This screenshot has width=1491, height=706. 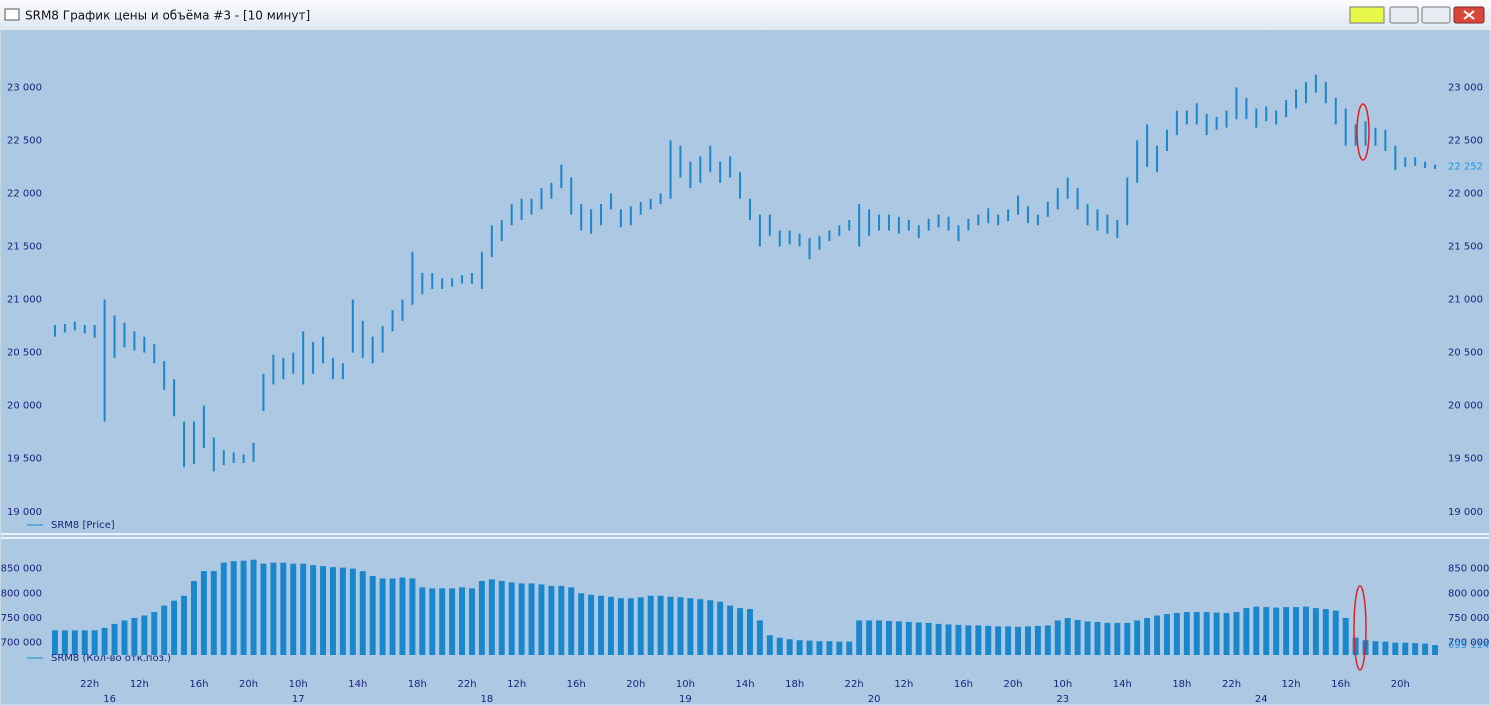 What do you see at coordinates (1469, 15) in the screenshot?
I see `close-icon` at bounding box center [1469, 15].